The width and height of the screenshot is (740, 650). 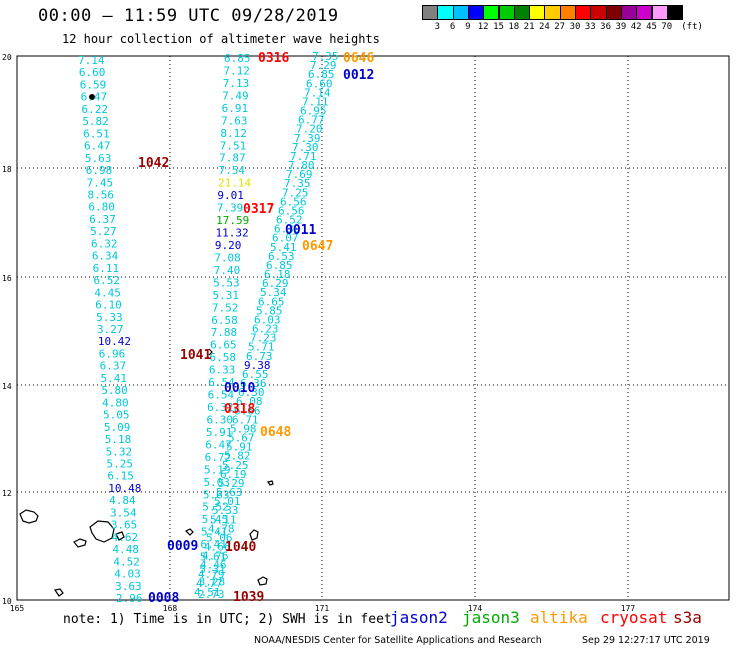 I want to click on wave-height-value: 5.19, so click(x=217, y=469).